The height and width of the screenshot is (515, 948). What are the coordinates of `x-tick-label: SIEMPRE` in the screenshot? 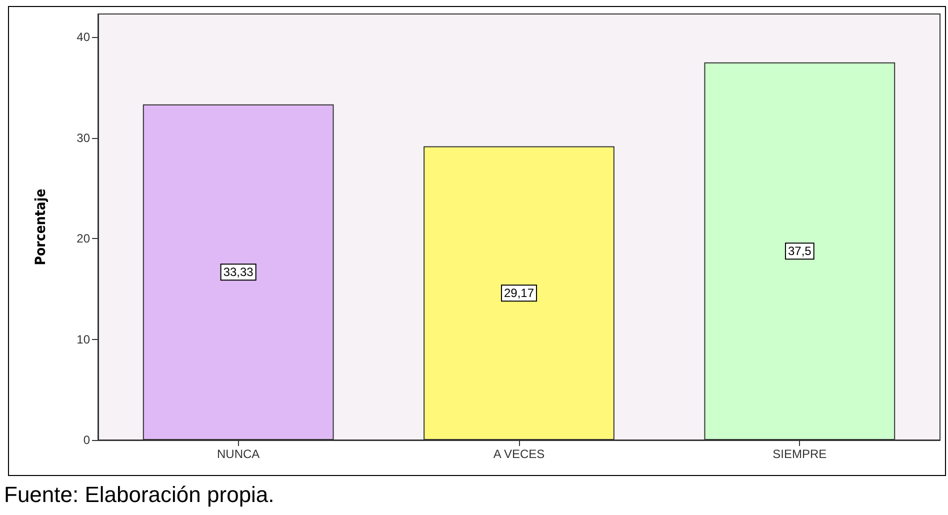 It's located at (799, 454).